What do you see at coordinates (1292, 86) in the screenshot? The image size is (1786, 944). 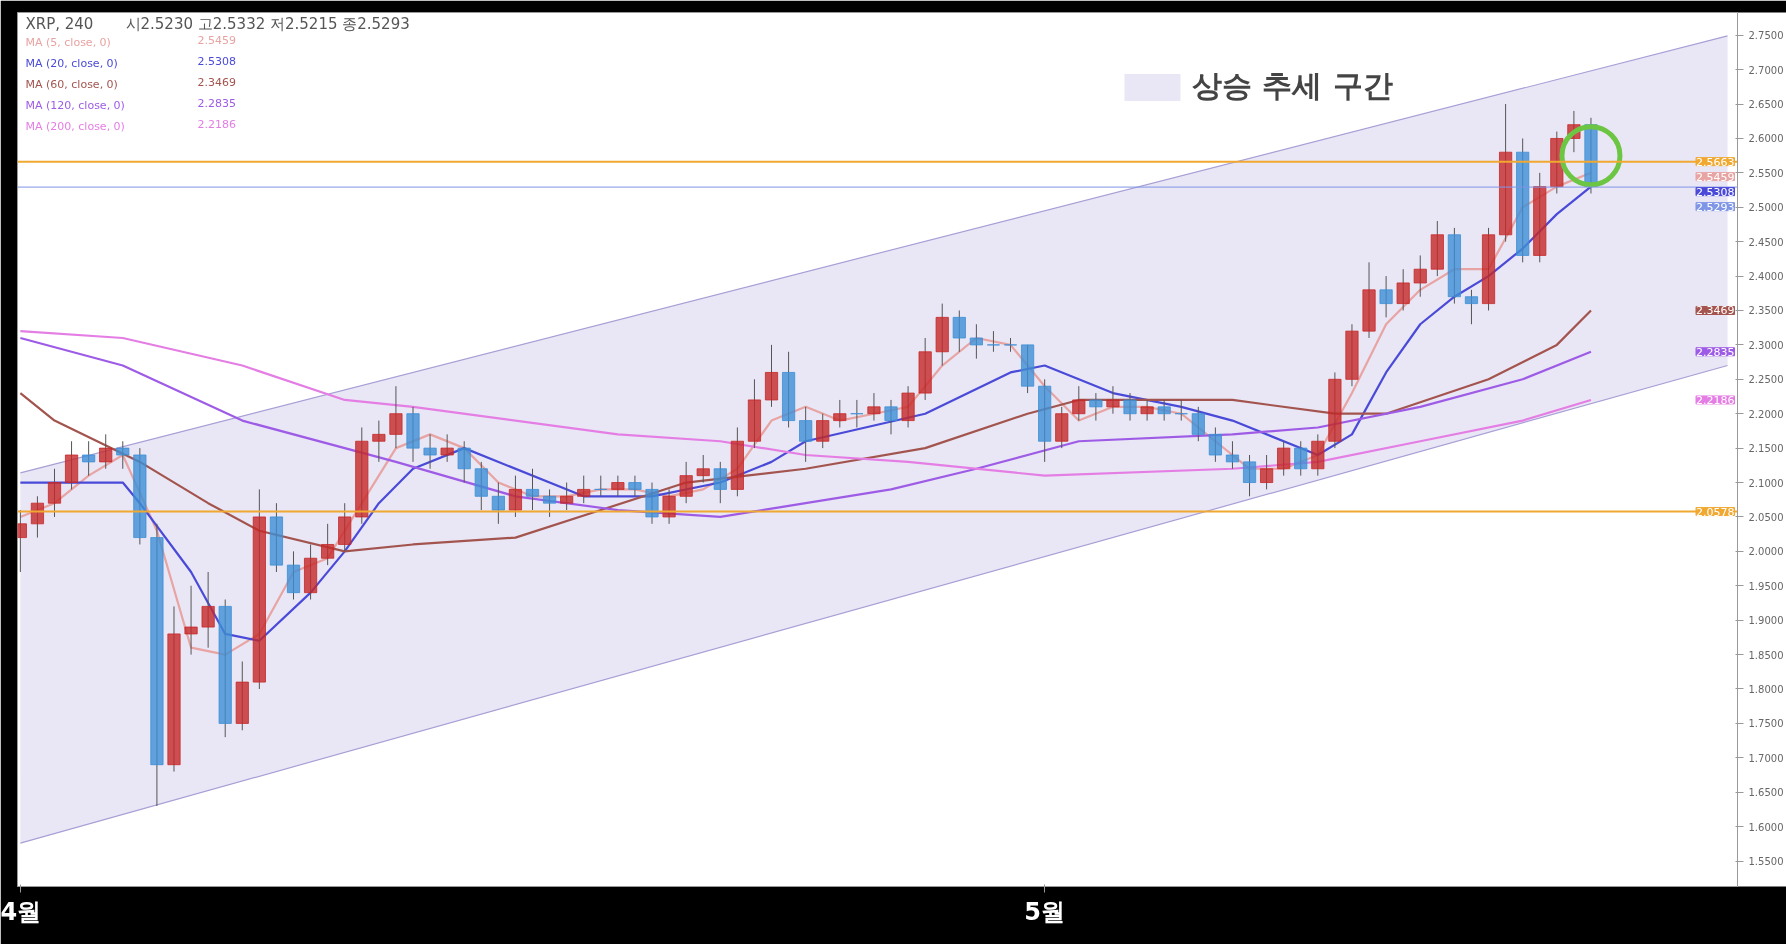 I see `legend-label: 상승 추세 구간` at bounding box center [1292, 86].